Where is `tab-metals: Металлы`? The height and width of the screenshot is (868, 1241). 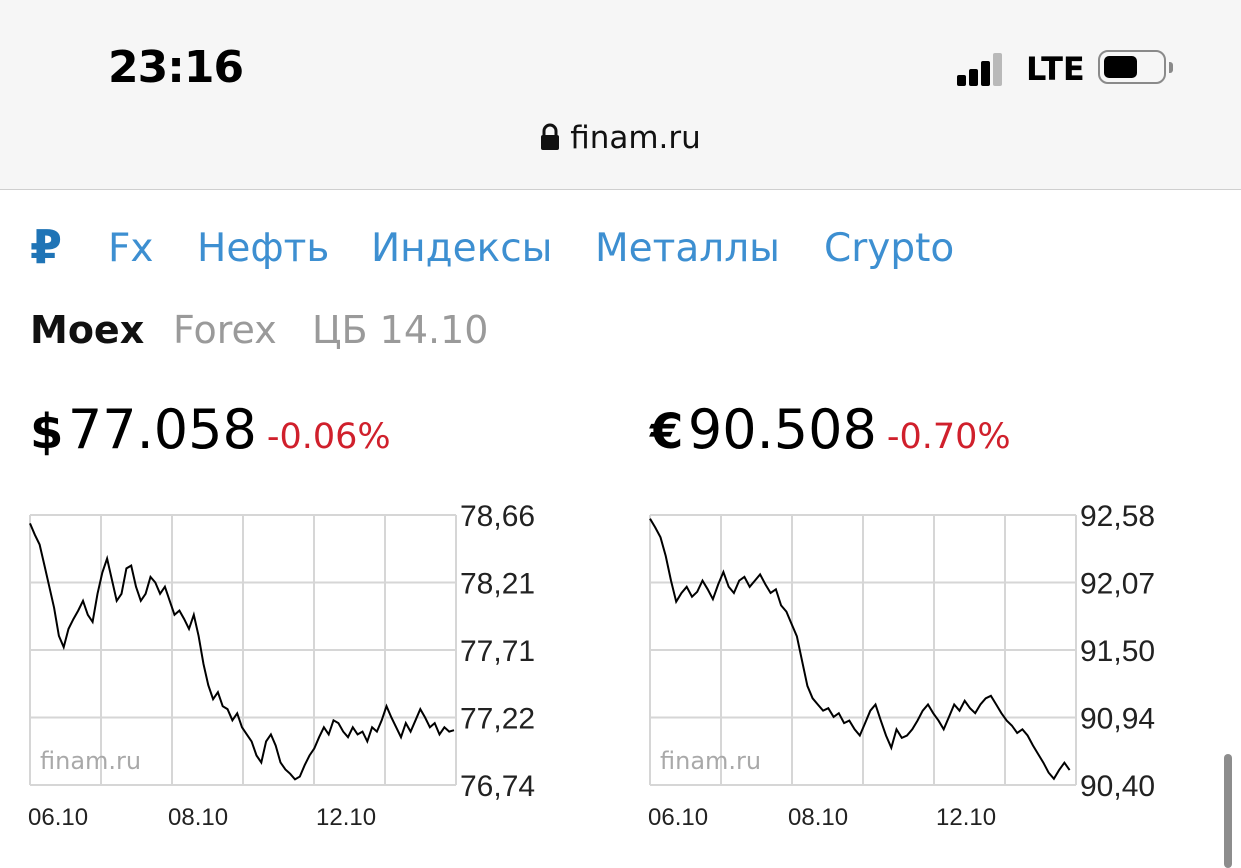
tab-metals: Металлы is located at coordinates (687, 248).